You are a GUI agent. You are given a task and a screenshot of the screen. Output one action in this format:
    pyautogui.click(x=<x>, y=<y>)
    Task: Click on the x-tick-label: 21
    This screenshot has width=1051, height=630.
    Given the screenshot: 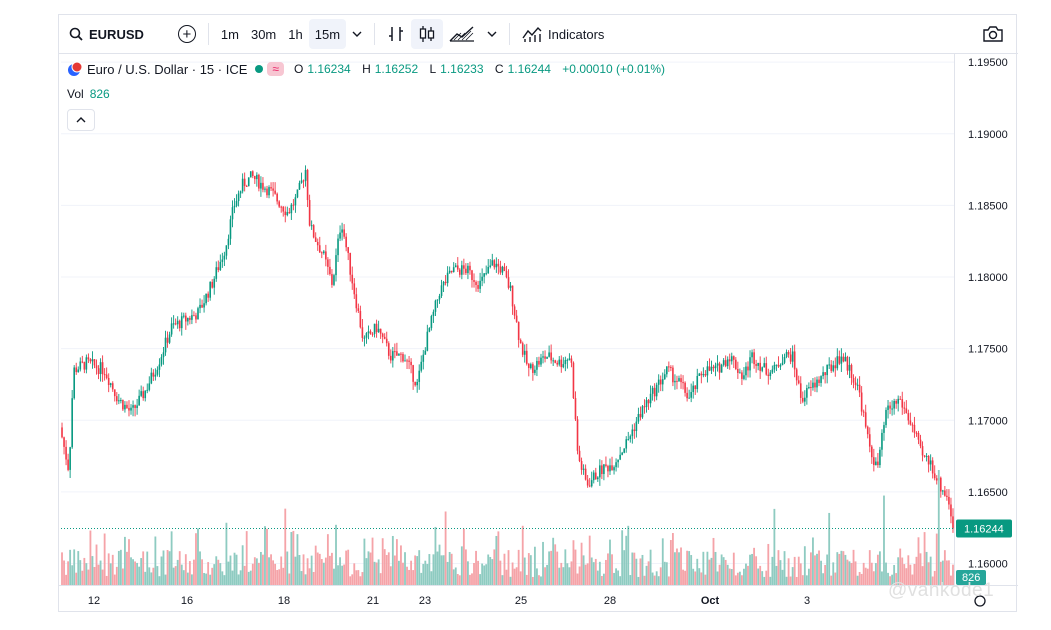 What is the action you would take?
    pyautogui.click(x=373, y=601)
    